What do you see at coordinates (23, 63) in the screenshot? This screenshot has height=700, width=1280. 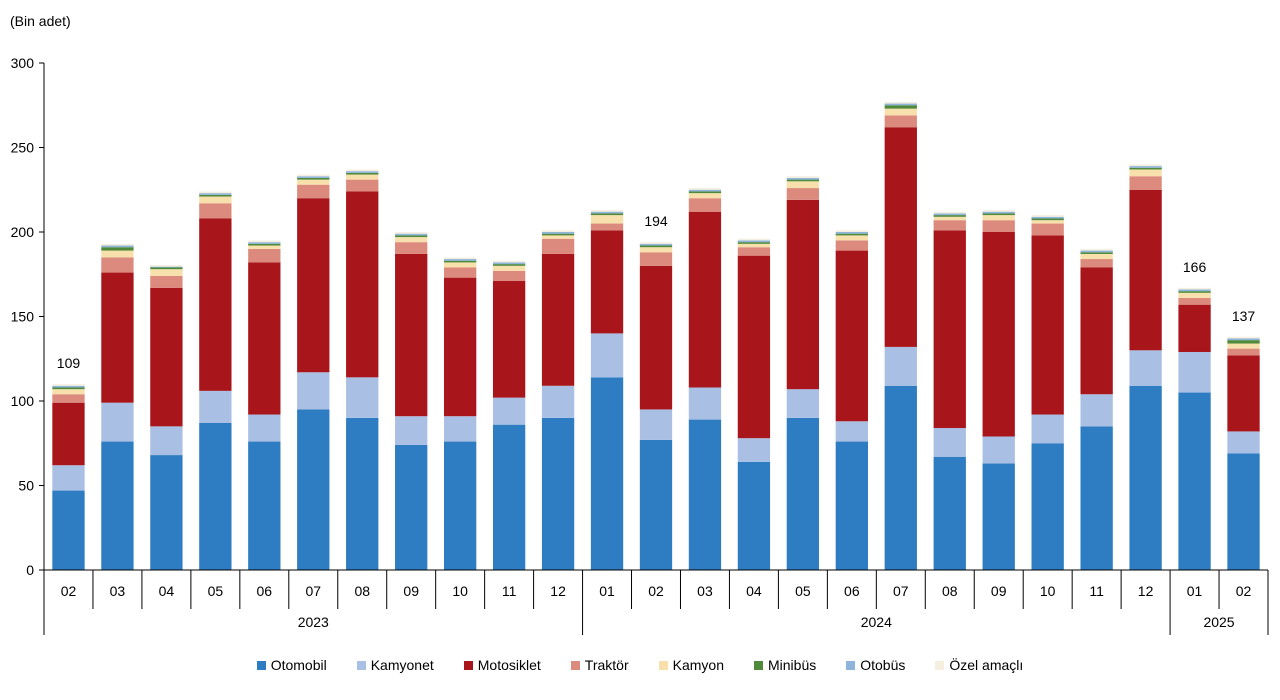 I see `y-tick-label: 300` at bounding box center [23, 63].